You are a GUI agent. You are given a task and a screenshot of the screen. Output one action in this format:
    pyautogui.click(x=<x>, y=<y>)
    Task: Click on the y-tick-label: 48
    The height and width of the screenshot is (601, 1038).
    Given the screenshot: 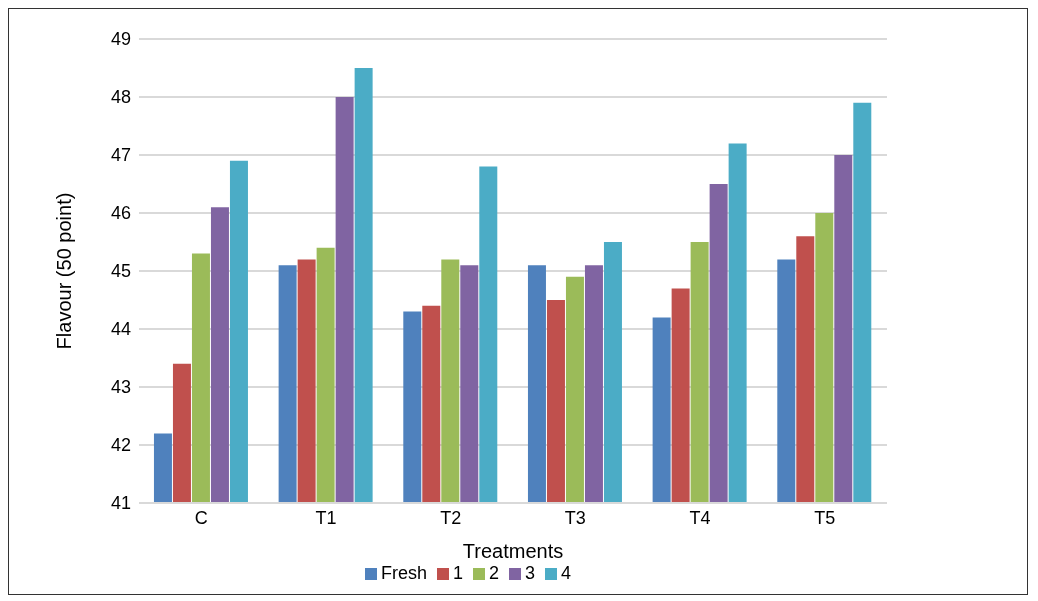 What is the action you would take?
    pyautogui.click(x=120, y=97)
    